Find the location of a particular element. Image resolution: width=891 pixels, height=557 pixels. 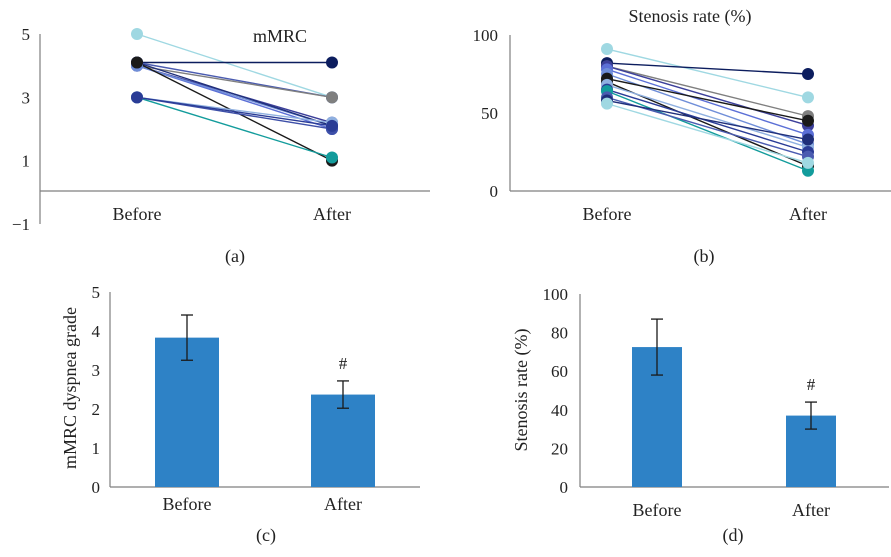

chart-c-xtick-after: After is located at coordinates (343, 504).